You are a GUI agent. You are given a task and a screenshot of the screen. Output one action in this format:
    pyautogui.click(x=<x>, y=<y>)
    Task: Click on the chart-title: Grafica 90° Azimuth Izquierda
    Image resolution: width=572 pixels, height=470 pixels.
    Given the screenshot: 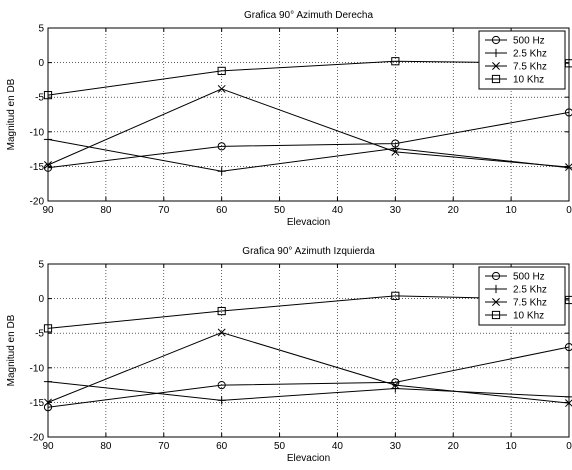 What is the action you would take?
    pyautogui.click(x=308, y=251)
    